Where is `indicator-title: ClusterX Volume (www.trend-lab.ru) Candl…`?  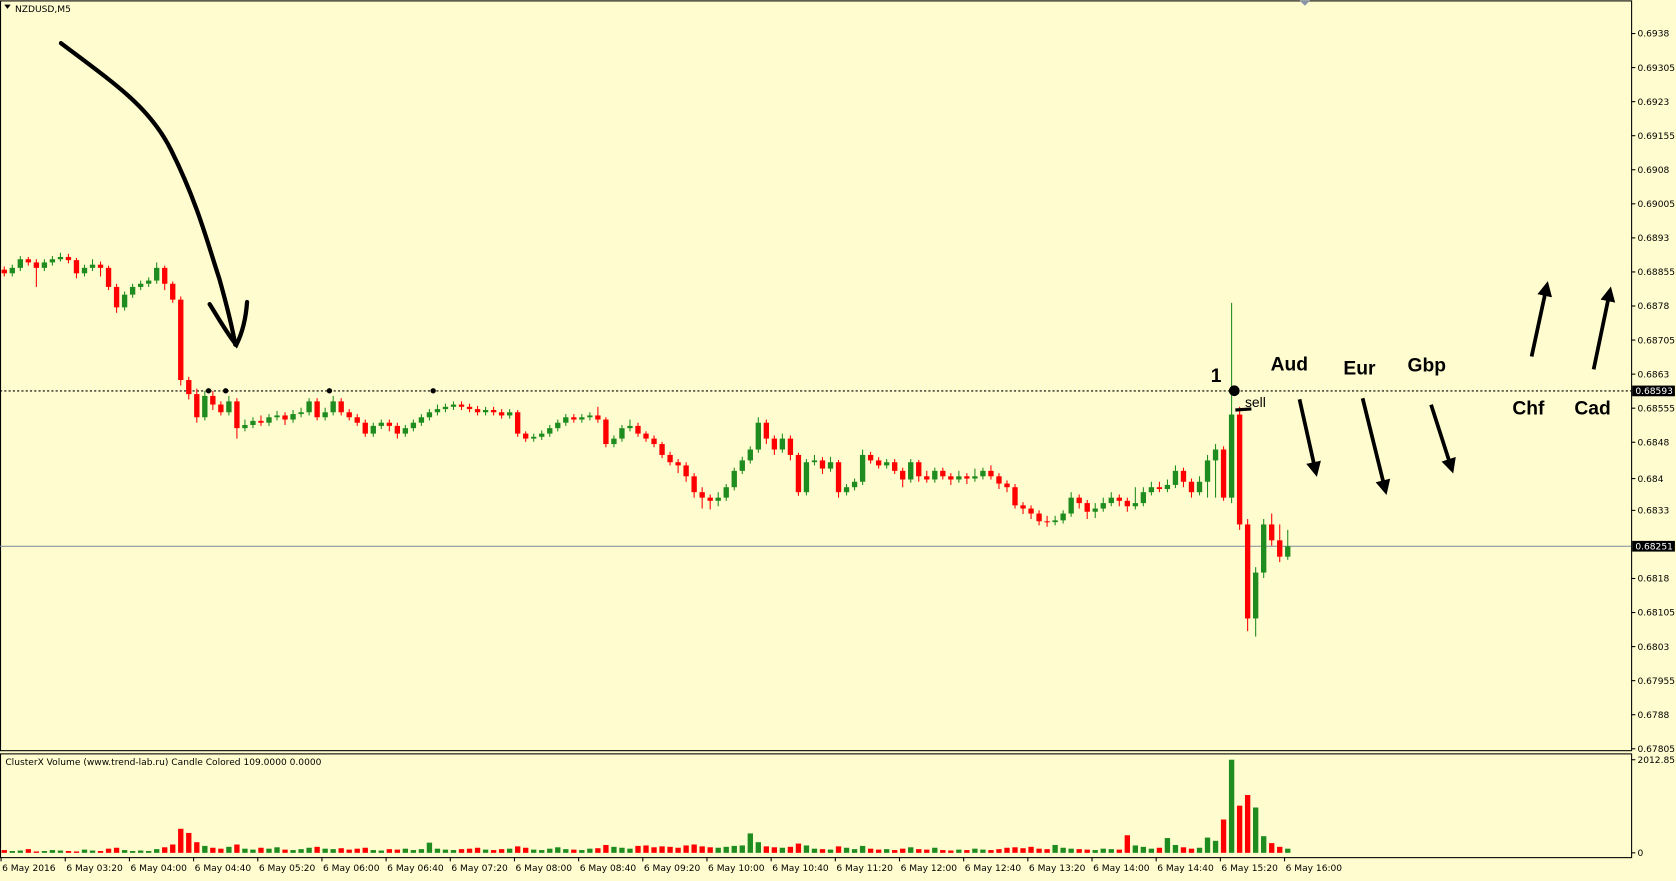 indicator-title: ClusterX Volume (www.trend-lab.ru) Candl… is located at coordinates (163, 763).